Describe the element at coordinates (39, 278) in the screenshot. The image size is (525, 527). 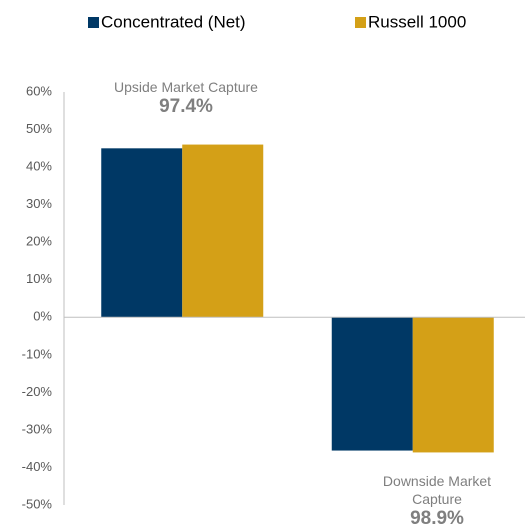
I see `y-tick-label: 10%` at that location.